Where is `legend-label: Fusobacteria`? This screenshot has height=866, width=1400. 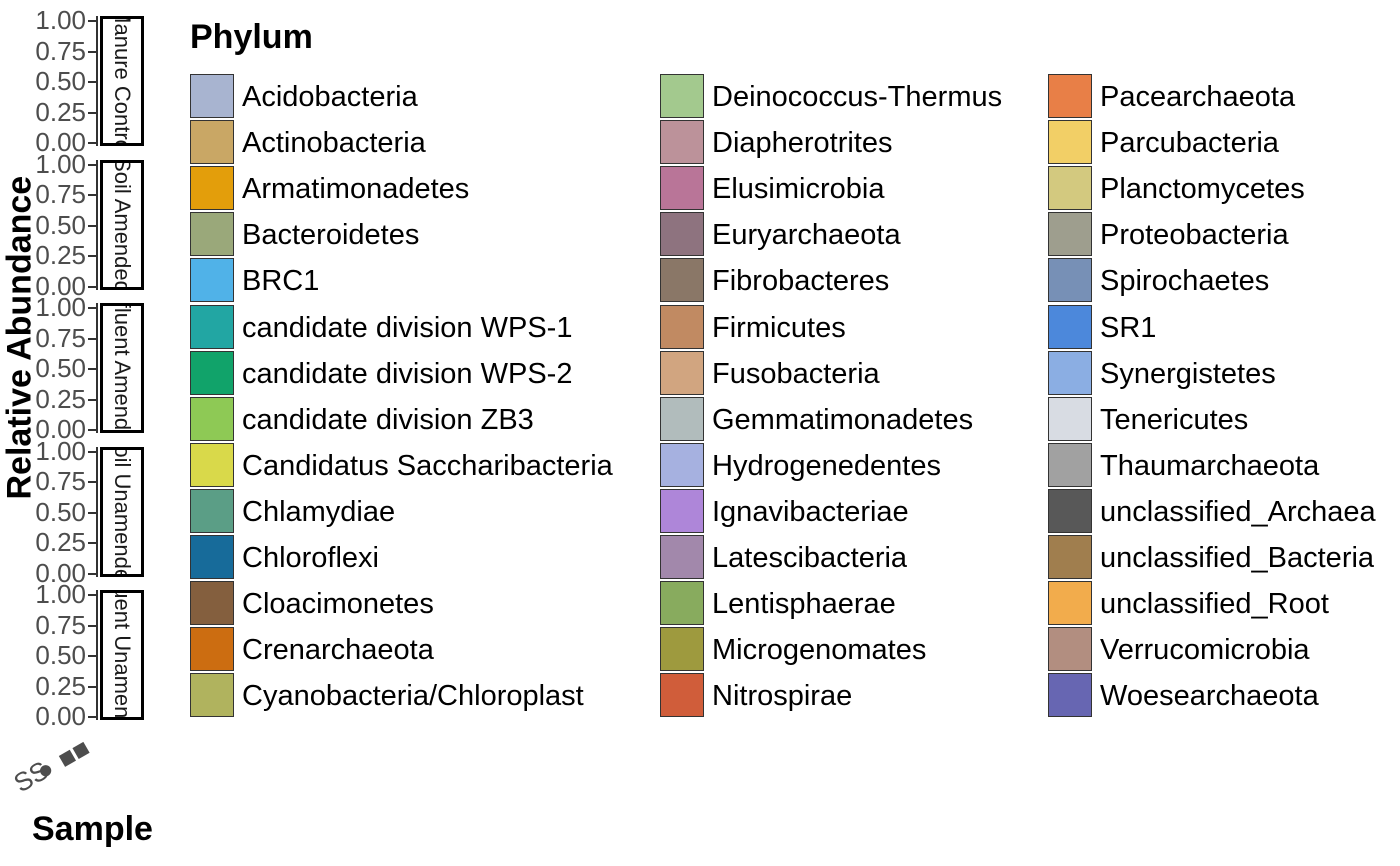 legend-label: Fusobacteria is located at coordinates (796, 373).